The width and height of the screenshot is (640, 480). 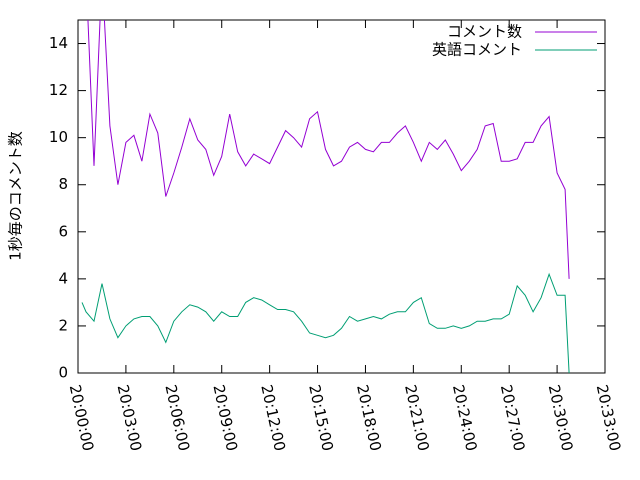 What do you see at coordinates (58, 137) in the screenshot?
I see `y-tick-label: 10` at bounding box center [58, 137].